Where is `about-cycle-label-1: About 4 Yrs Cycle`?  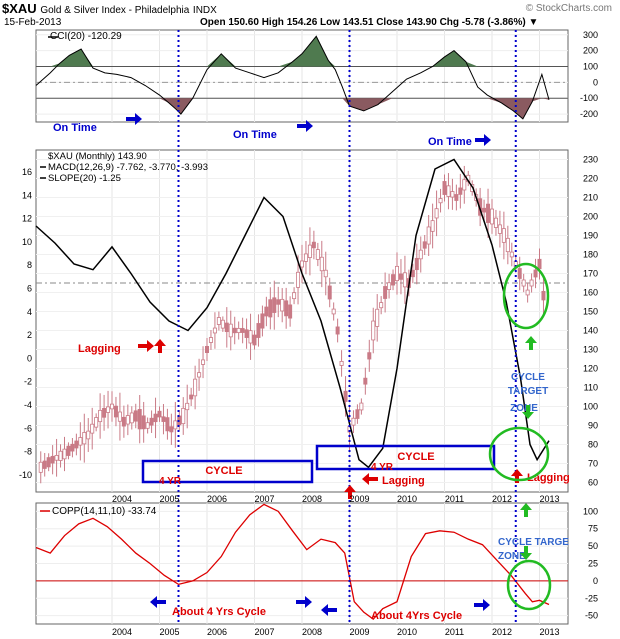
about-cycle-label-1: About 4 Yrs Cycle is located at coordinates (219, 612).